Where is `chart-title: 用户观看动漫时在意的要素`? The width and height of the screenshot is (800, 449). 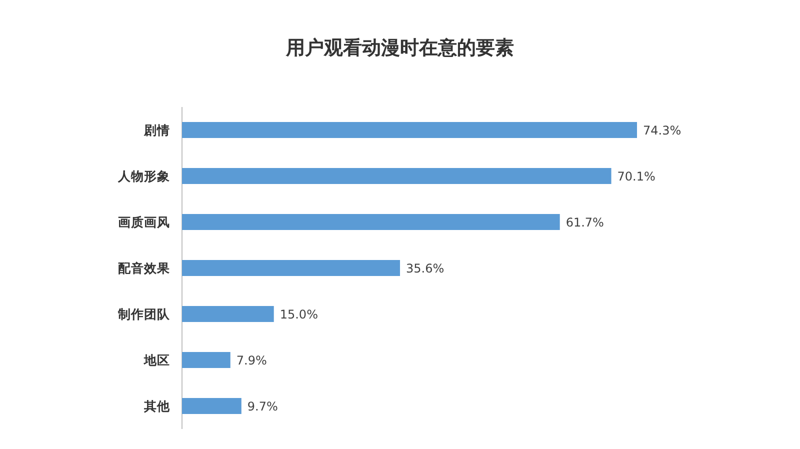
chart-title: 用户观看动漫时在意的要素 is located at coordinates (399, 48).